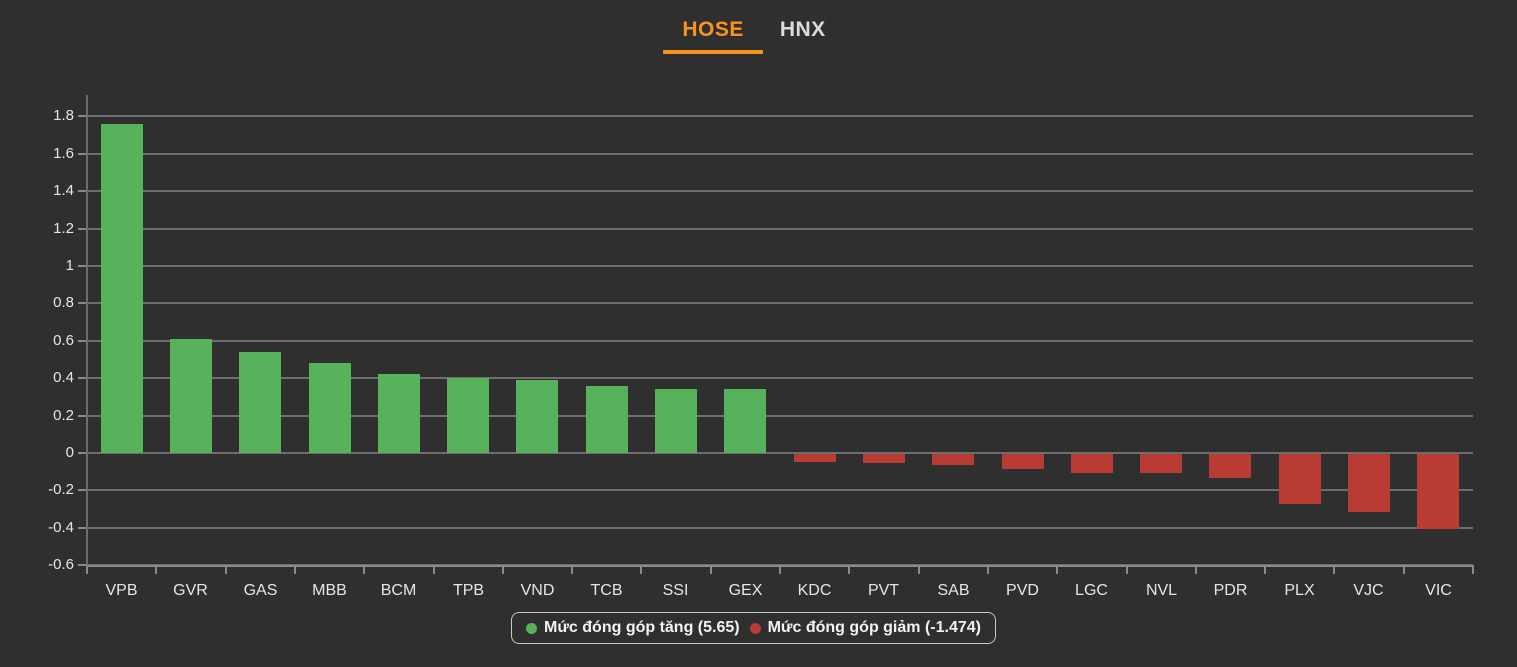  What do you see at coordinates (953, 590) in the screenshot?
I see `x-label-SAB: SAB` at bounding box center [953, 590].